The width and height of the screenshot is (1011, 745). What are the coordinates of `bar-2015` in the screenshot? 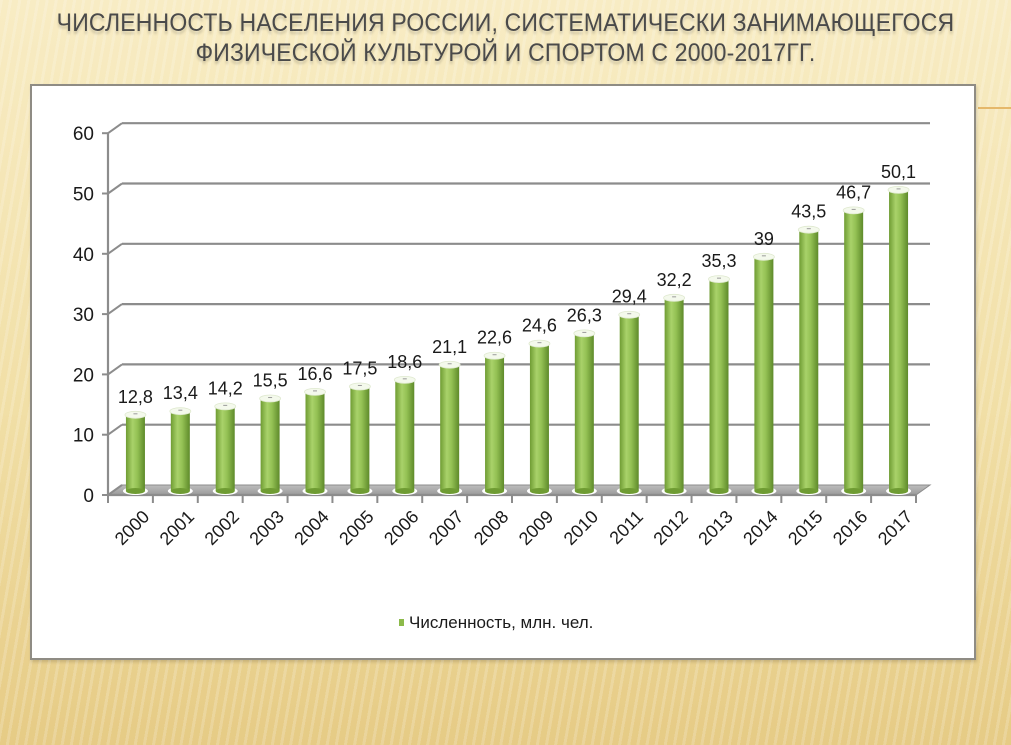 It's located at (809, 360).